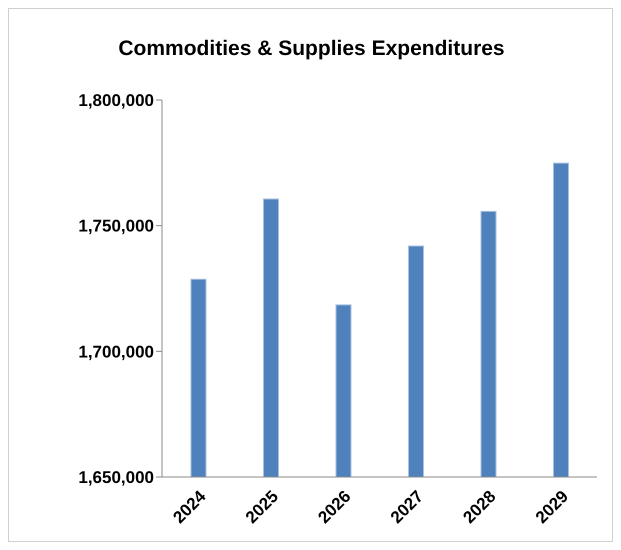 Image resolution: width=621 pixels, height=550 pixels. What do you see at coordinates (116, 226) in the screenshot?
I see `y-tick-label: 1,750,000` at bounding box center [116, 226].